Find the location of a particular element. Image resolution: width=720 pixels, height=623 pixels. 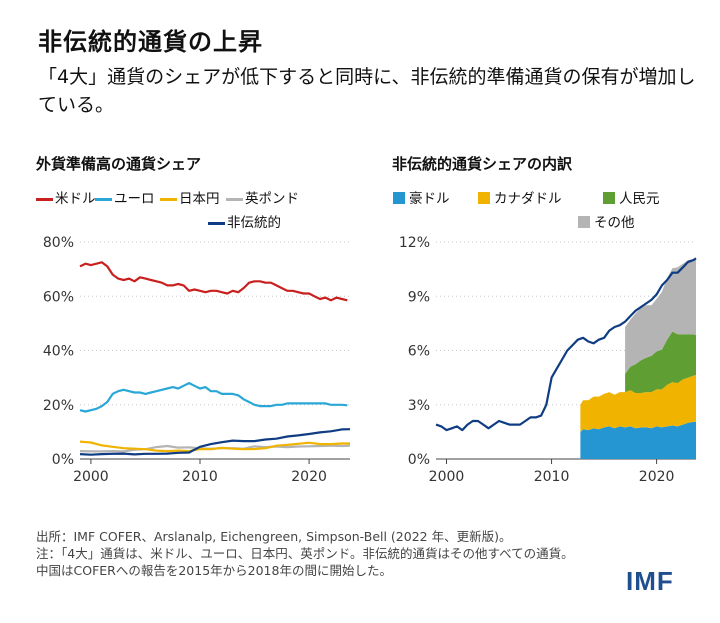

line-eur is located at coordinates (213, 397).